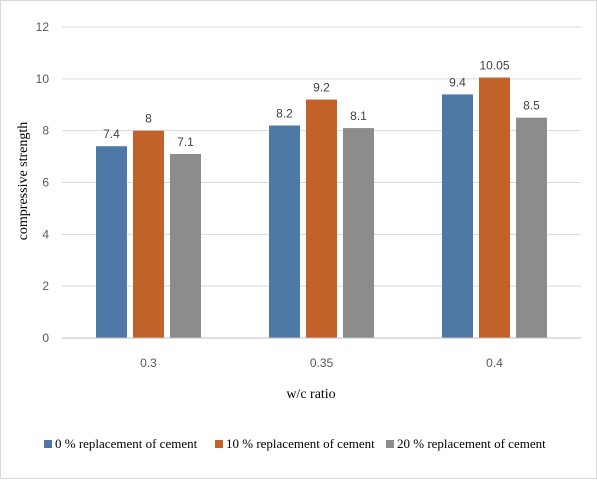  Describe the element at coordinates (358, 233) in the screenshot. I see `bar-3-0.35` at that location.